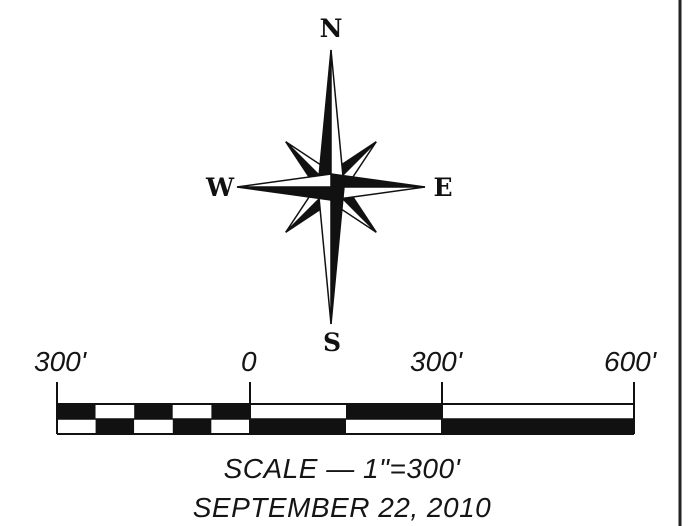 This screenshot has height=526, width=696. I want to click on compass-north-point-dark-half, so click(324, 118).